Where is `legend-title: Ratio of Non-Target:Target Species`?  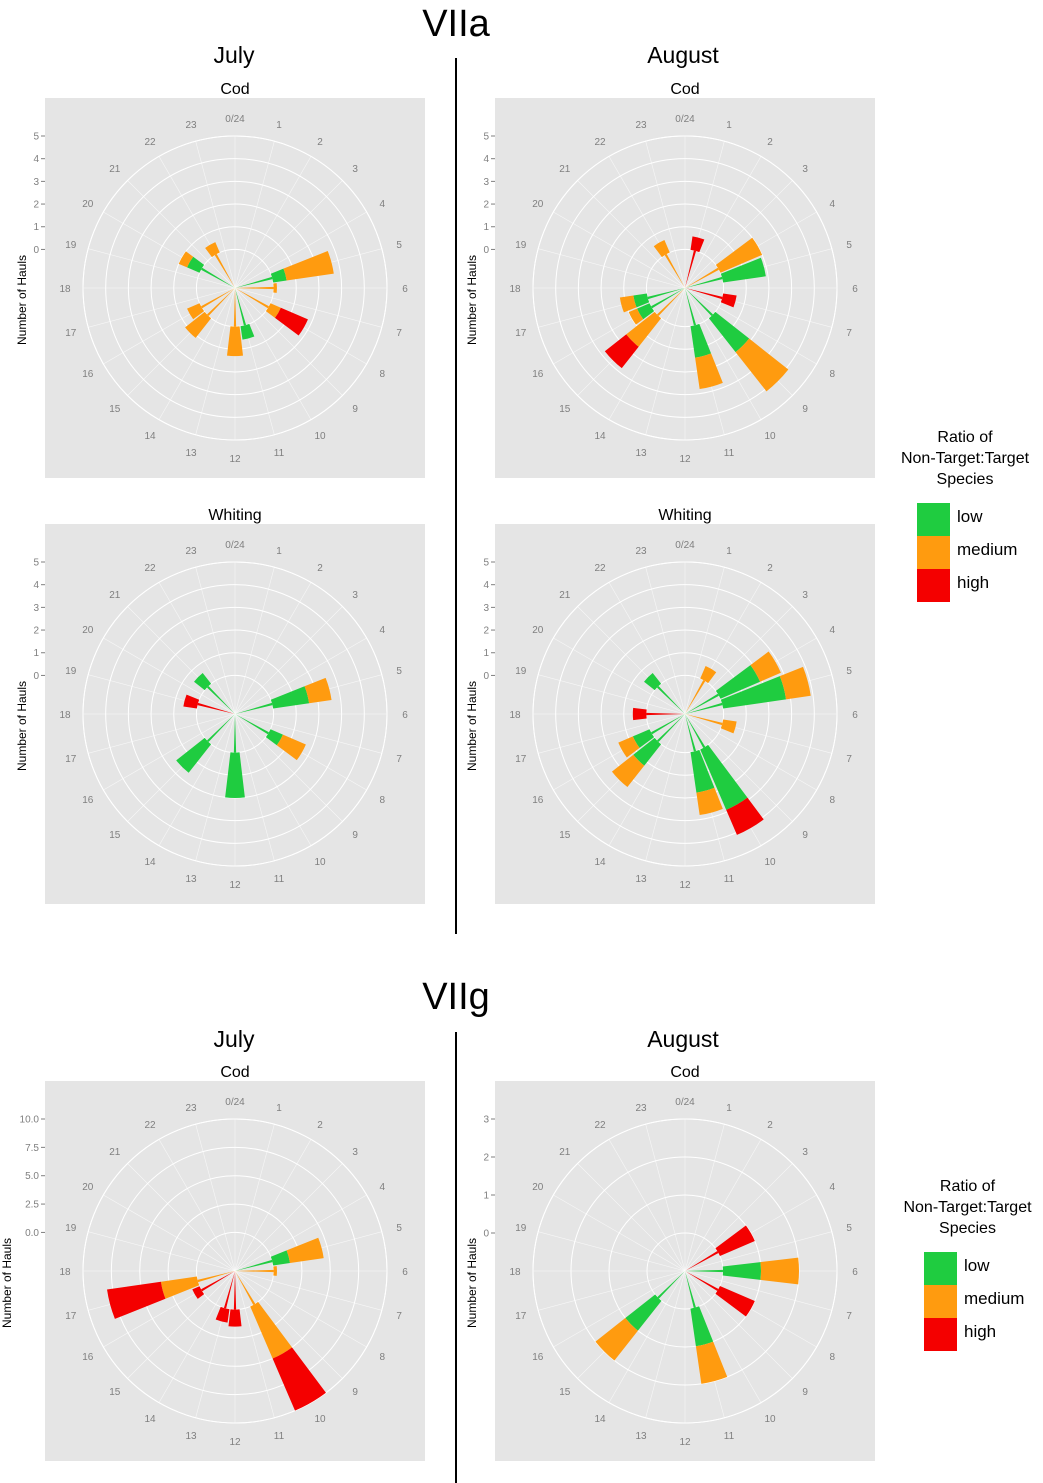
legend-title: Ratio of Non-Target:Target Species is located at coordinates (965, 458).